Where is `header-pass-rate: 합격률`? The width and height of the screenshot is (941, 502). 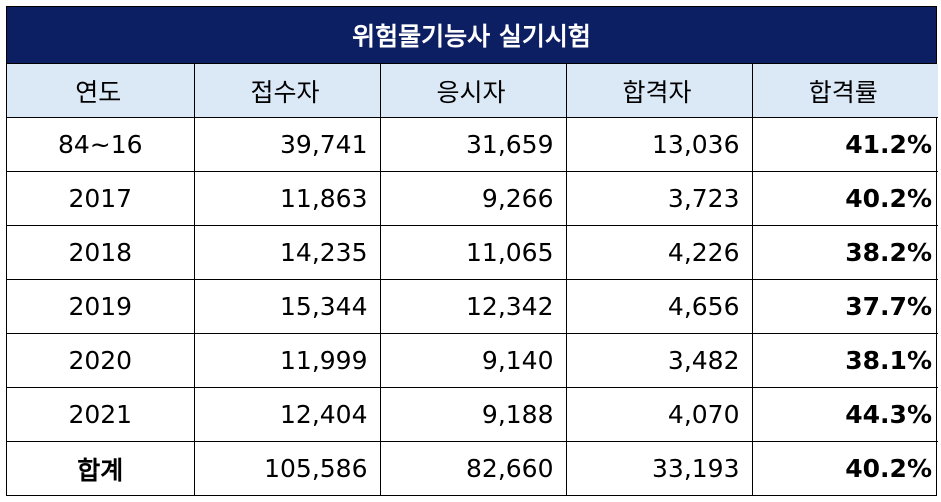 header-pass-rate: 합격률 is located at coordinates (845, 91).